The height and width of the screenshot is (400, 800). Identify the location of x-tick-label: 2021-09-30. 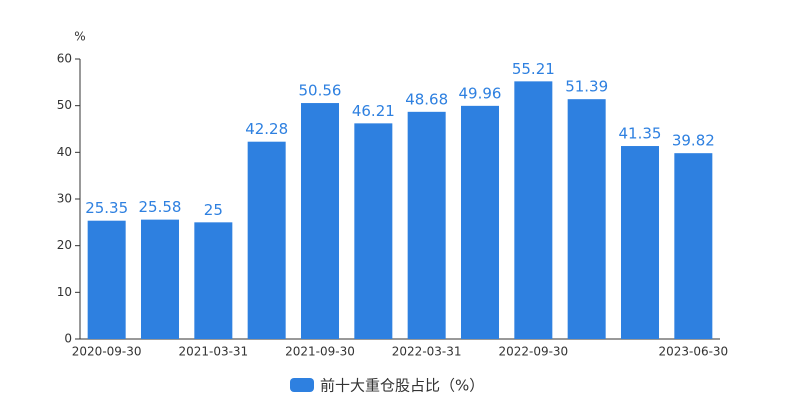
(320, 352).